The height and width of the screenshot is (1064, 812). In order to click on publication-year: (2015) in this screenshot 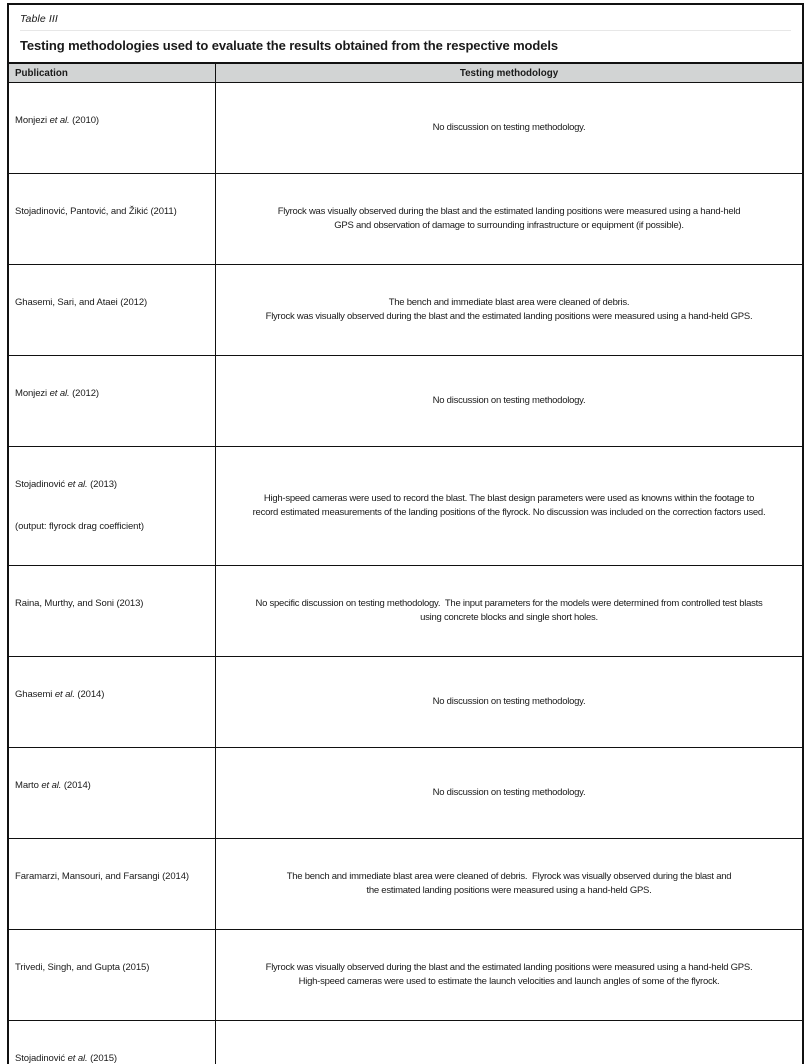, I will do `click(102, 1058)`.